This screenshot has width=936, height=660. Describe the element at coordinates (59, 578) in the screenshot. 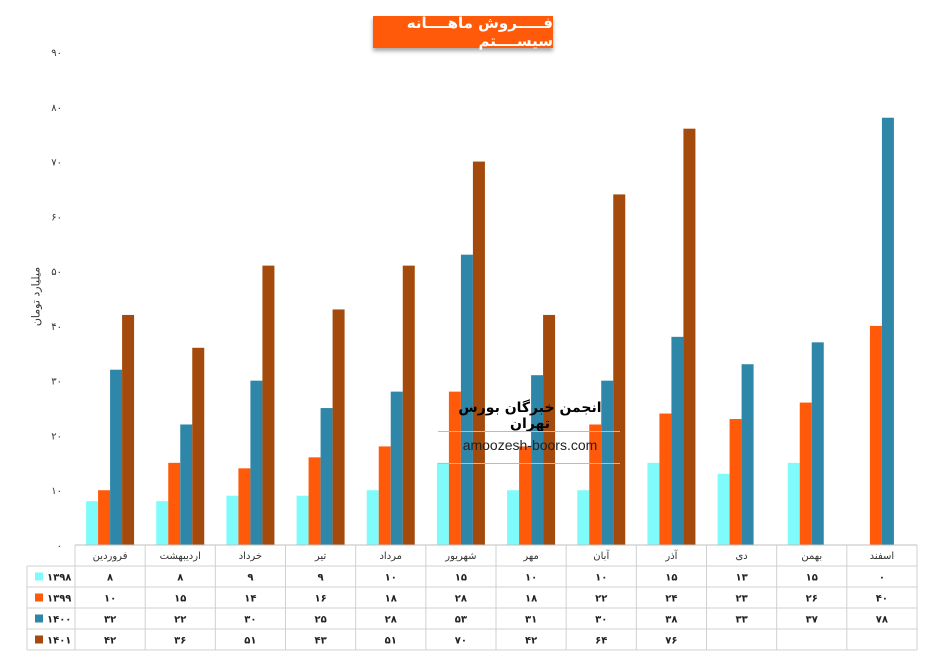

I see `legend-label: ۱۳۹۸` at that location.